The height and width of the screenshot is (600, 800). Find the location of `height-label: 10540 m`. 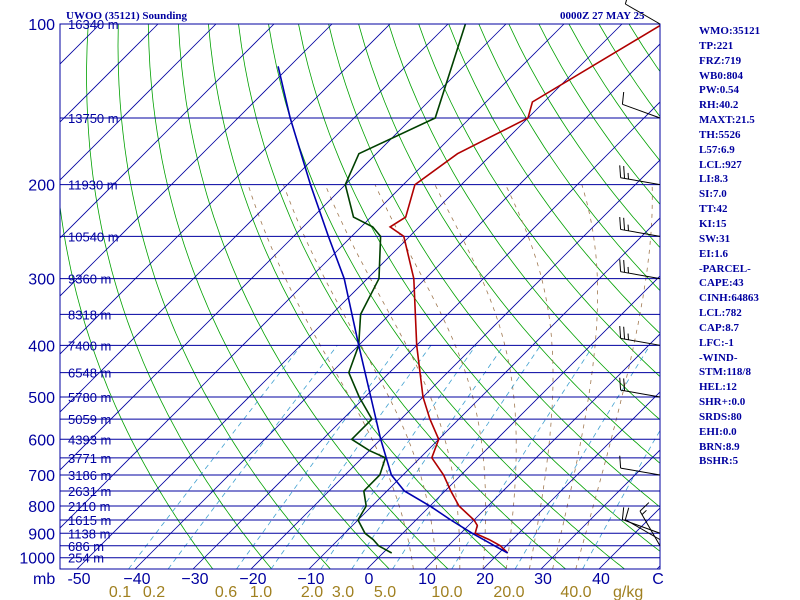

height-label: 10540 m is located at coordinates (93, 236).